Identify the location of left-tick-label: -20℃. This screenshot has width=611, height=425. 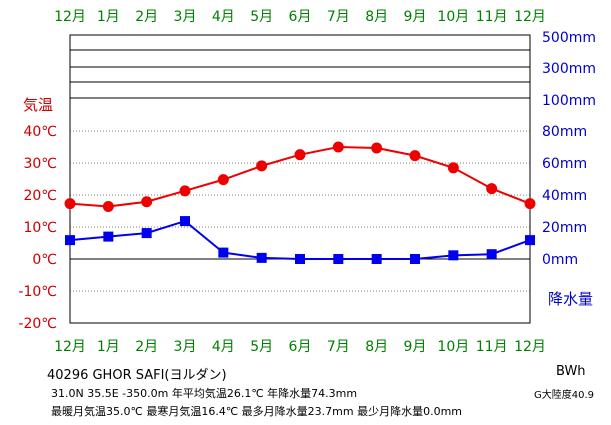
(37, 324).